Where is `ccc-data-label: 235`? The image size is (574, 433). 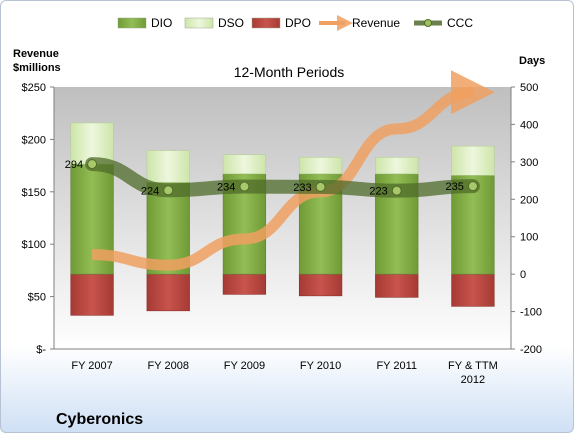 ccc-data-label: 235 is located at coordinates (455, 187).